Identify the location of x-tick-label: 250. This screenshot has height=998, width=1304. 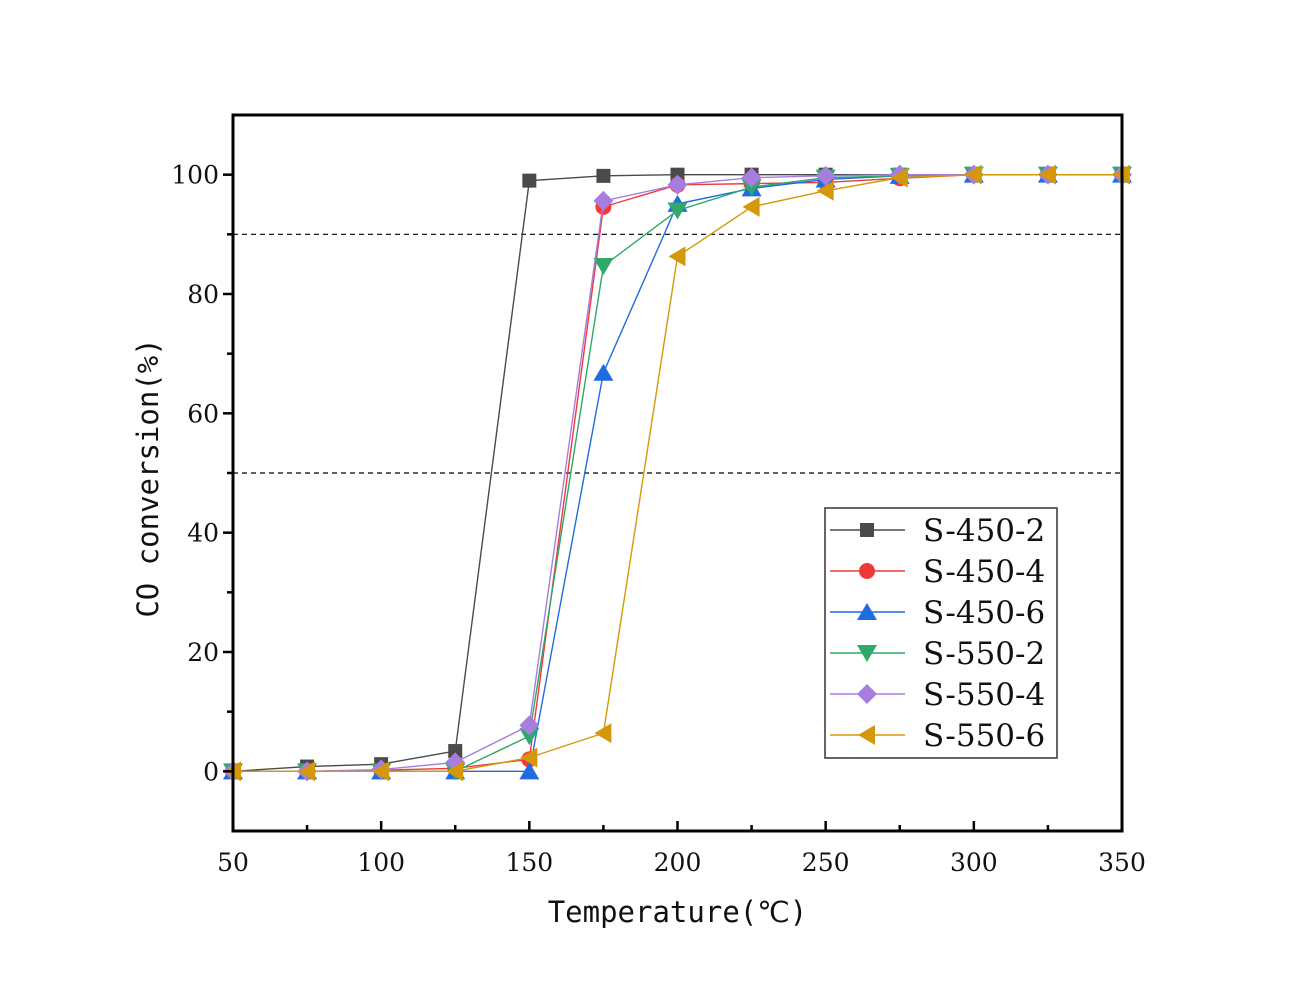
(826, 862).